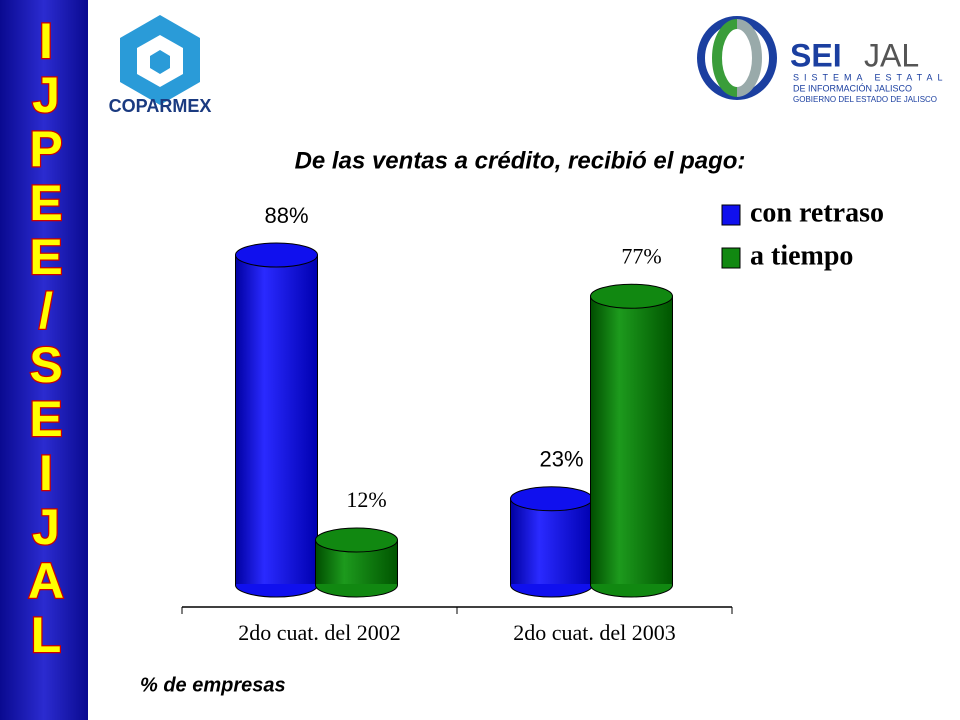  Describe the element at coordinates (561, 459) in the screenshot. I see `value-label: 23%` at that location.